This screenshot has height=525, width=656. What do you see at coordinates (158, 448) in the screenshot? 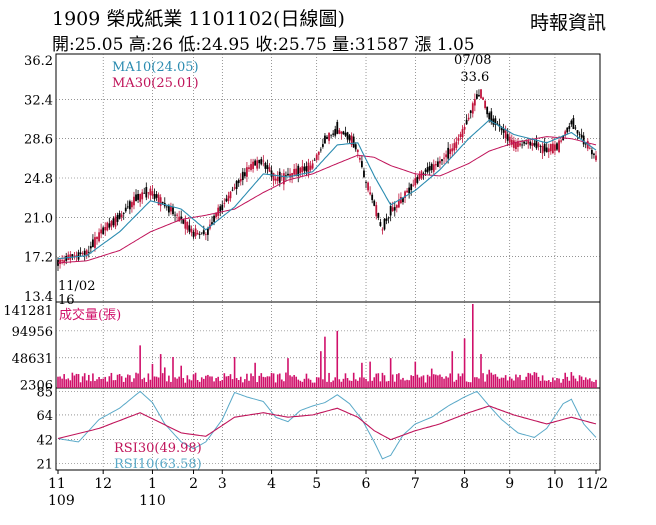
I see `legend-rsi30: RSI30(49.98)` at bounding box center [158, 448].